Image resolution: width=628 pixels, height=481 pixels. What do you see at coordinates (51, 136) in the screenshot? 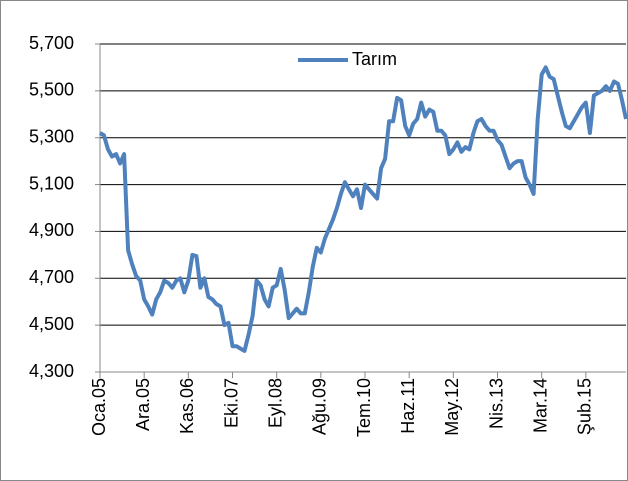
I see `y-tick-label: 5,300` at bounding box center [51, 136].